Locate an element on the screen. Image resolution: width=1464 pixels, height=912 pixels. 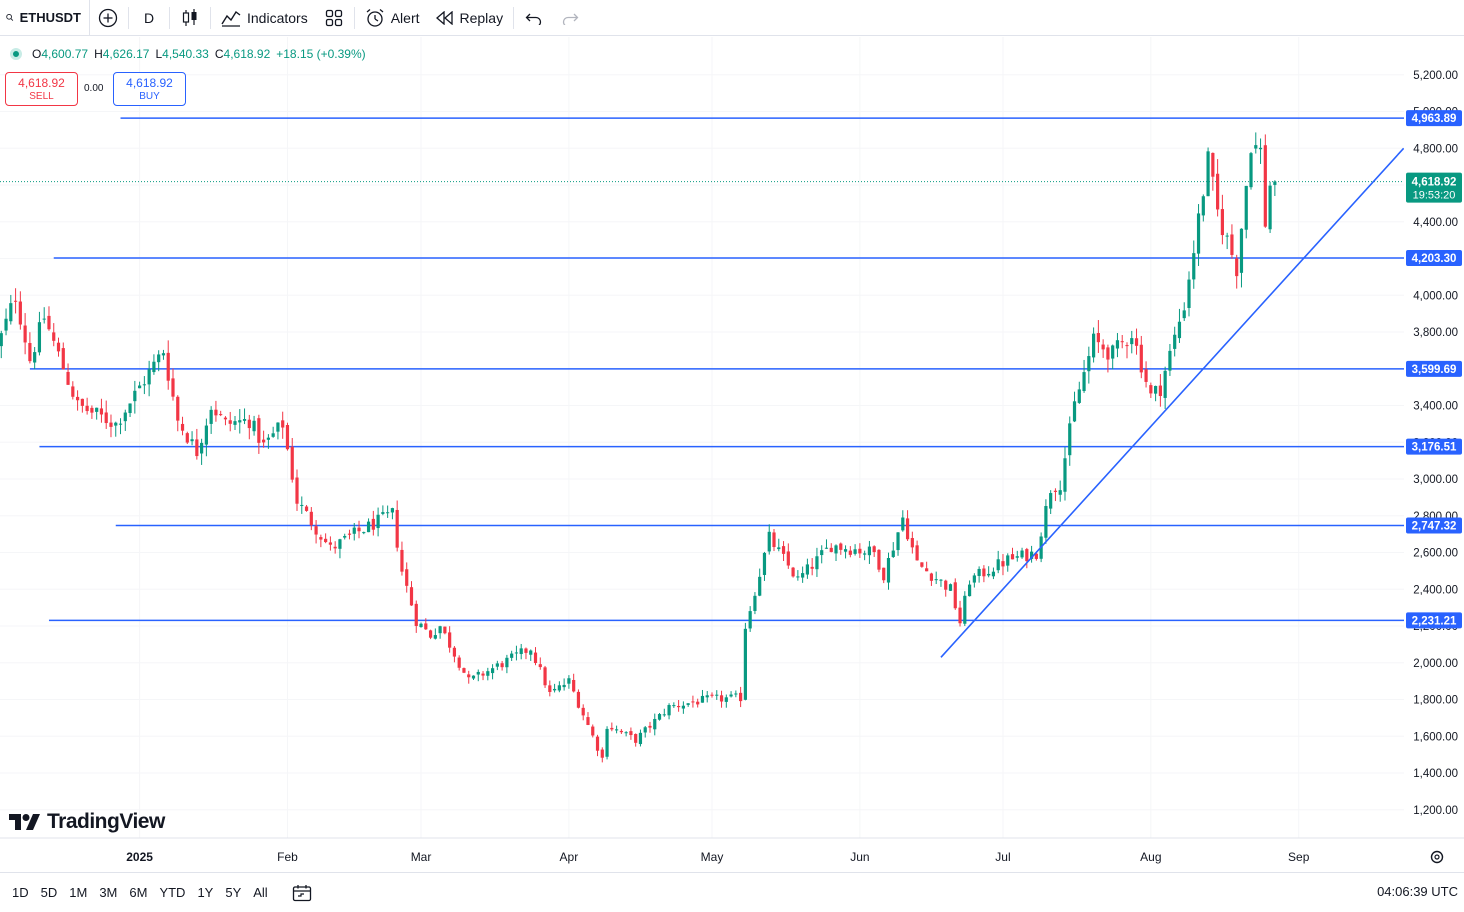
undo-button is located at coordinates (534, 18).